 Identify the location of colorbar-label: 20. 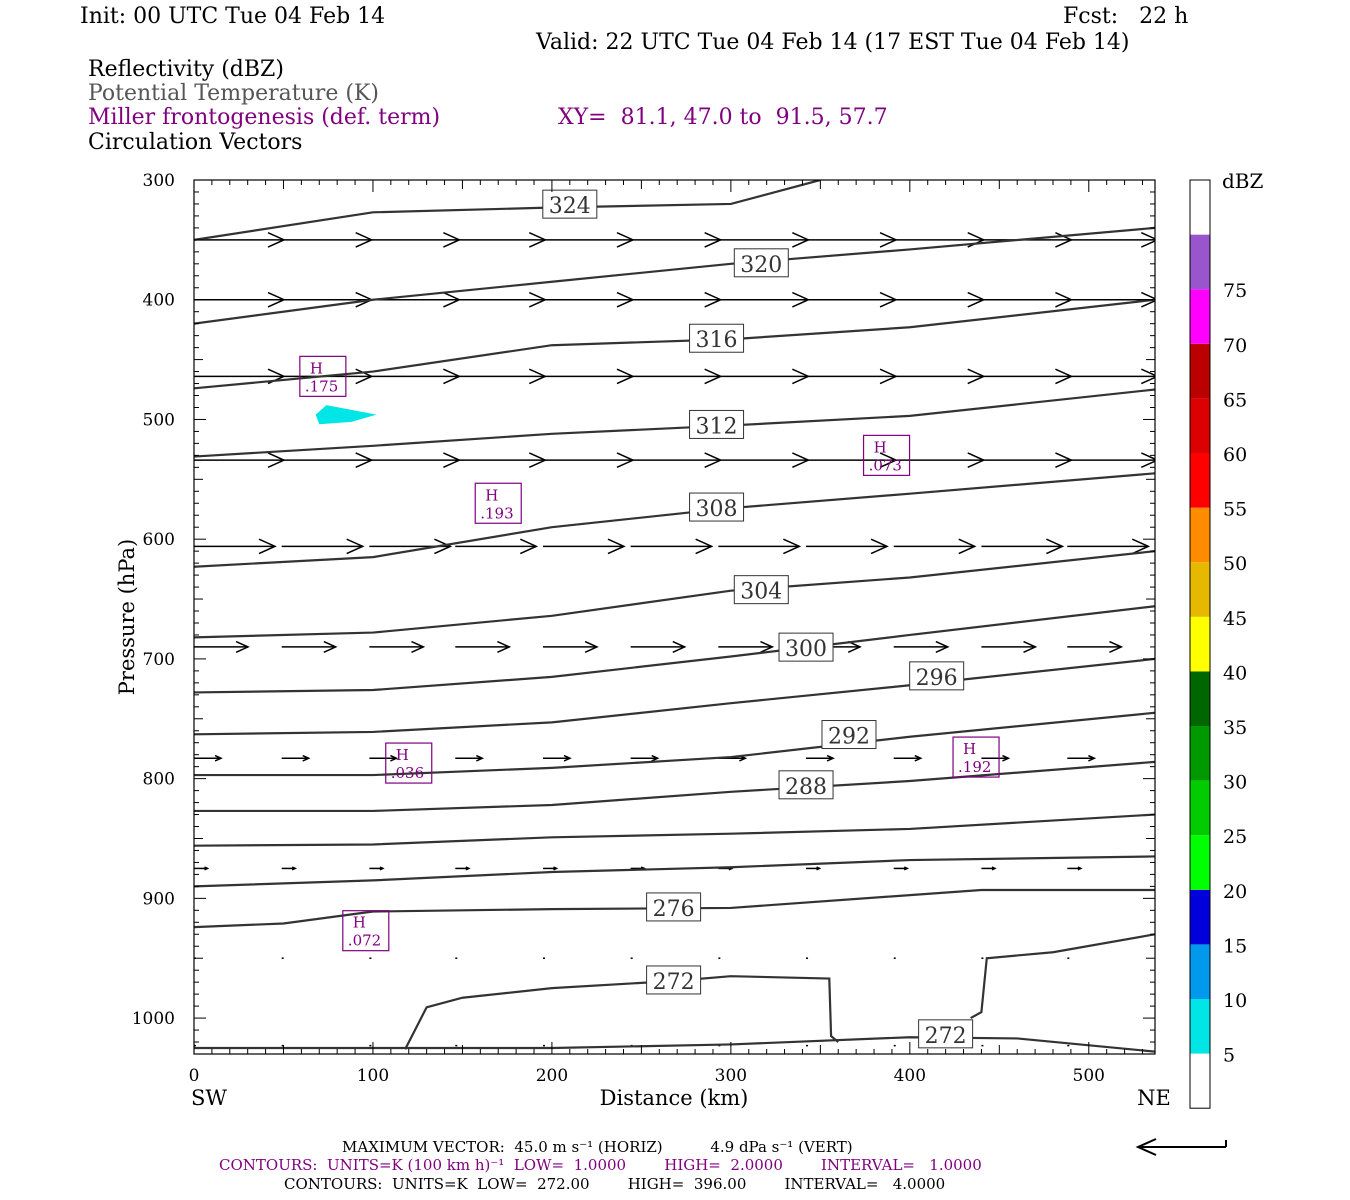
(1235, 892).